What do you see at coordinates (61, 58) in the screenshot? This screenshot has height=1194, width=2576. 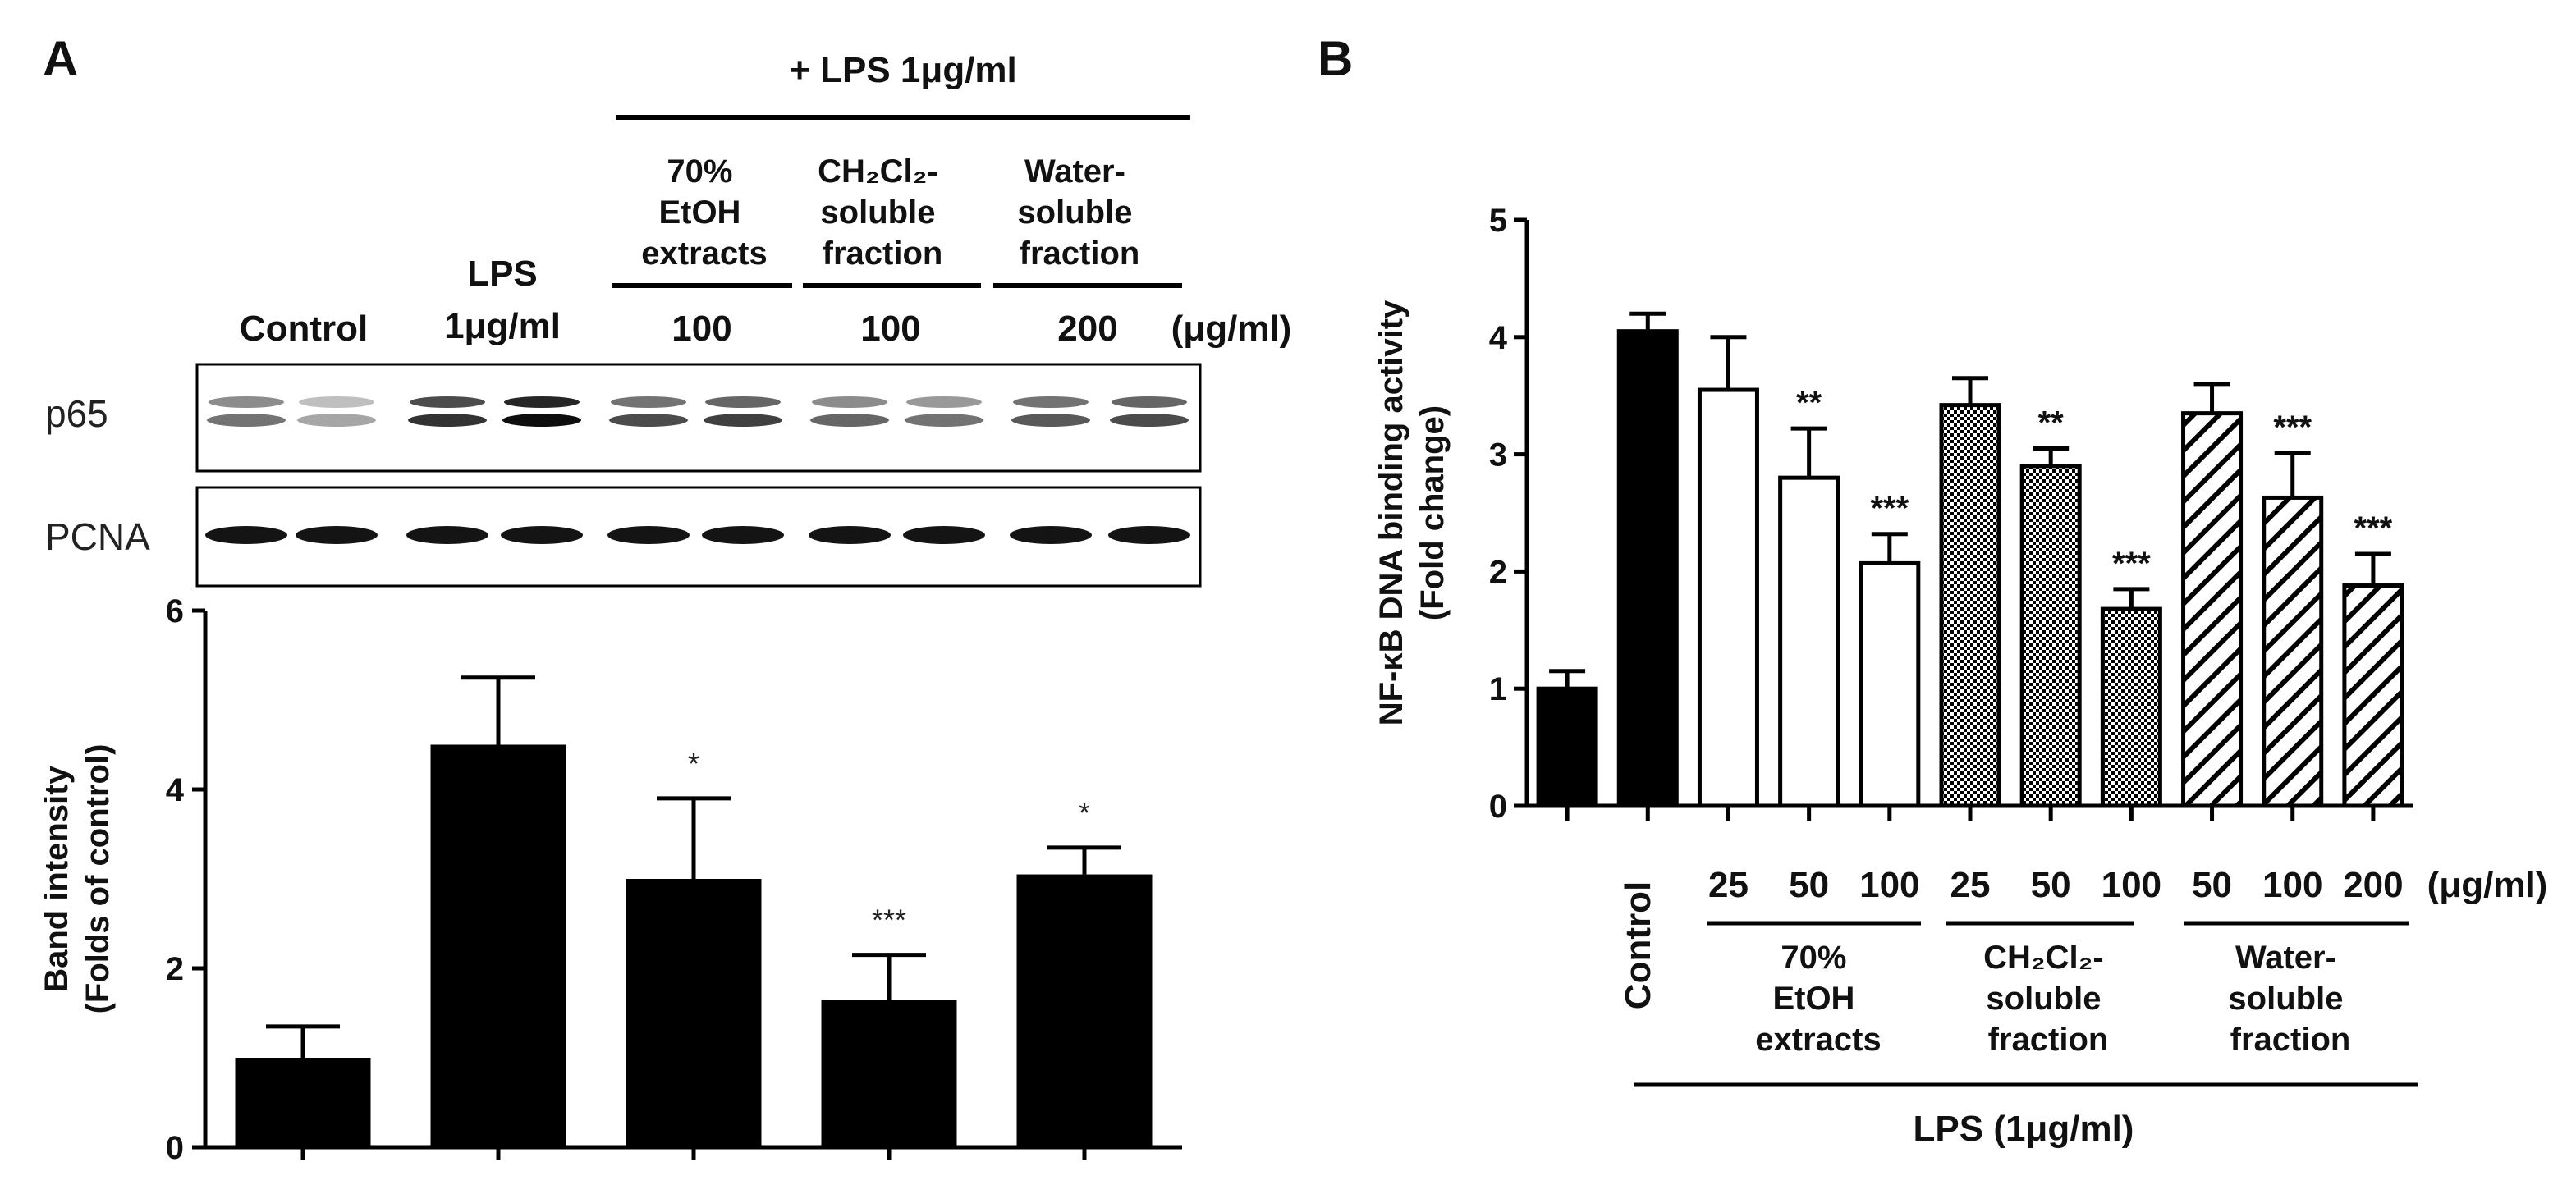 I see `panel-a-label: A` at bounding box center [61, 58].